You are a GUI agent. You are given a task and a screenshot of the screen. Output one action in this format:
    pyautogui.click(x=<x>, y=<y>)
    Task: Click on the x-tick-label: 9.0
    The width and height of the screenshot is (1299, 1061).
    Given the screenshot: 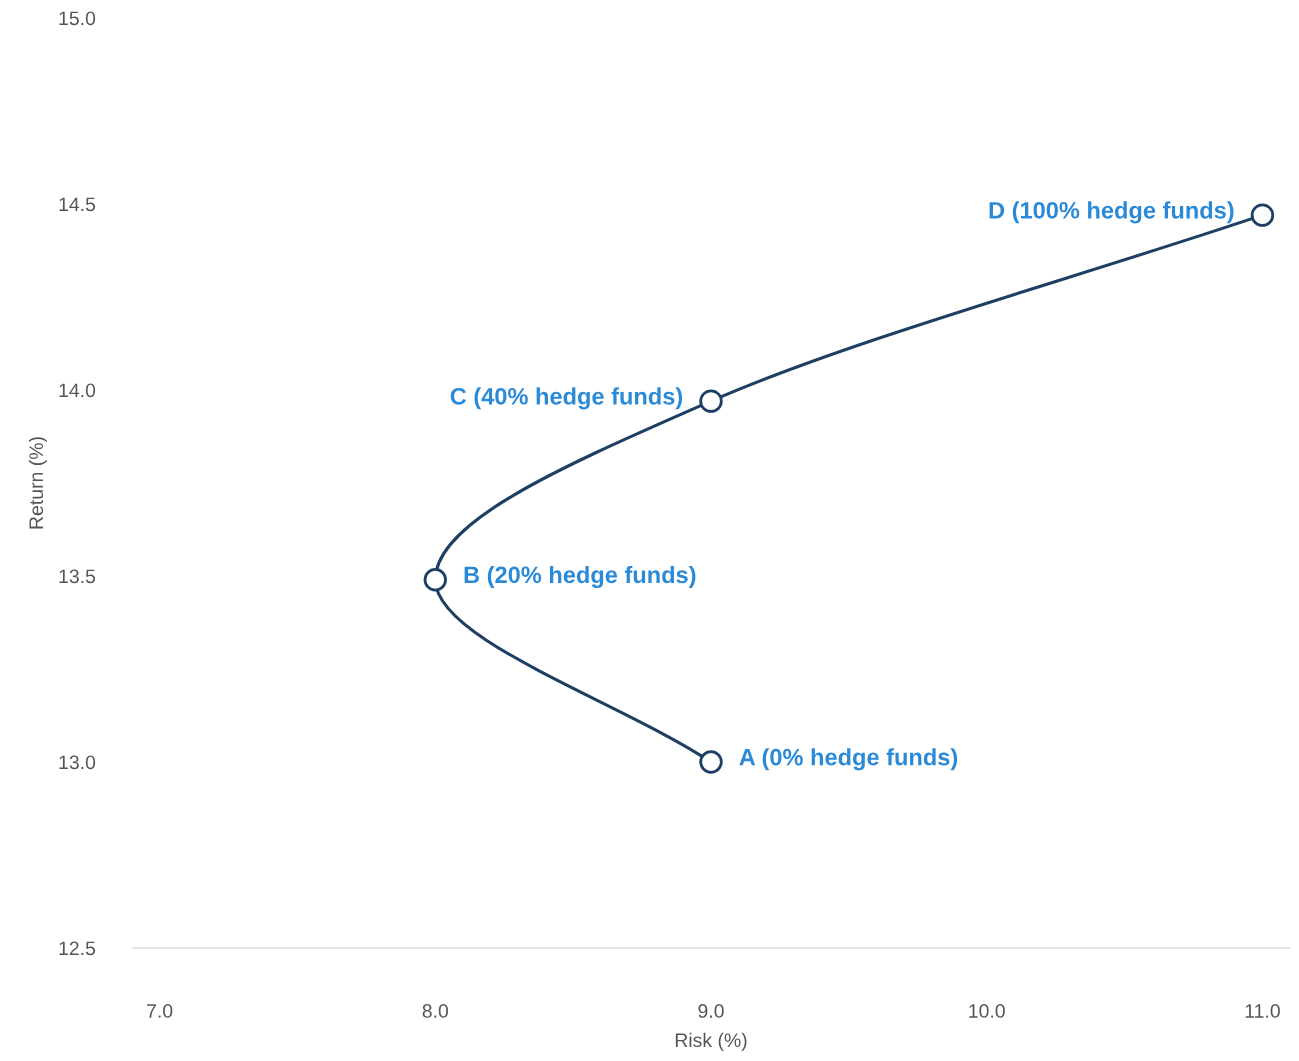 What is the action you would take?
    pyautogui.click(x=711, y=1011)
    